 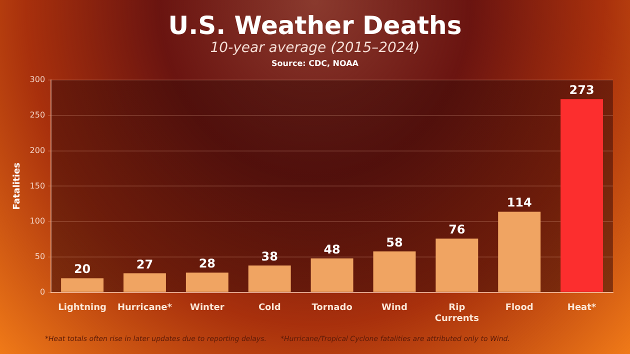 I want to click on chart-title: U.S. Weather Deaths, so click(x=315, y=25).